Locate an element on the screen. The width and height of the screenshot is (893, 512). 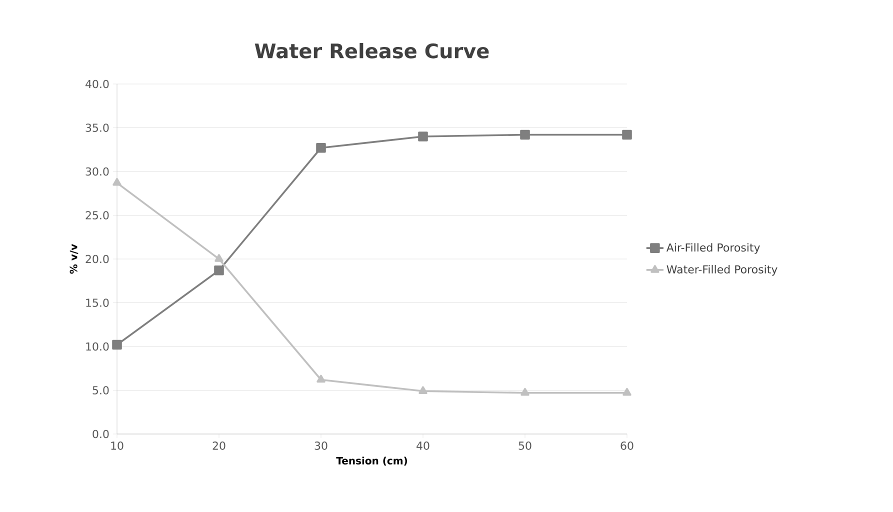
y-tick-label: 20.0 is located at coordinates (97, 259).